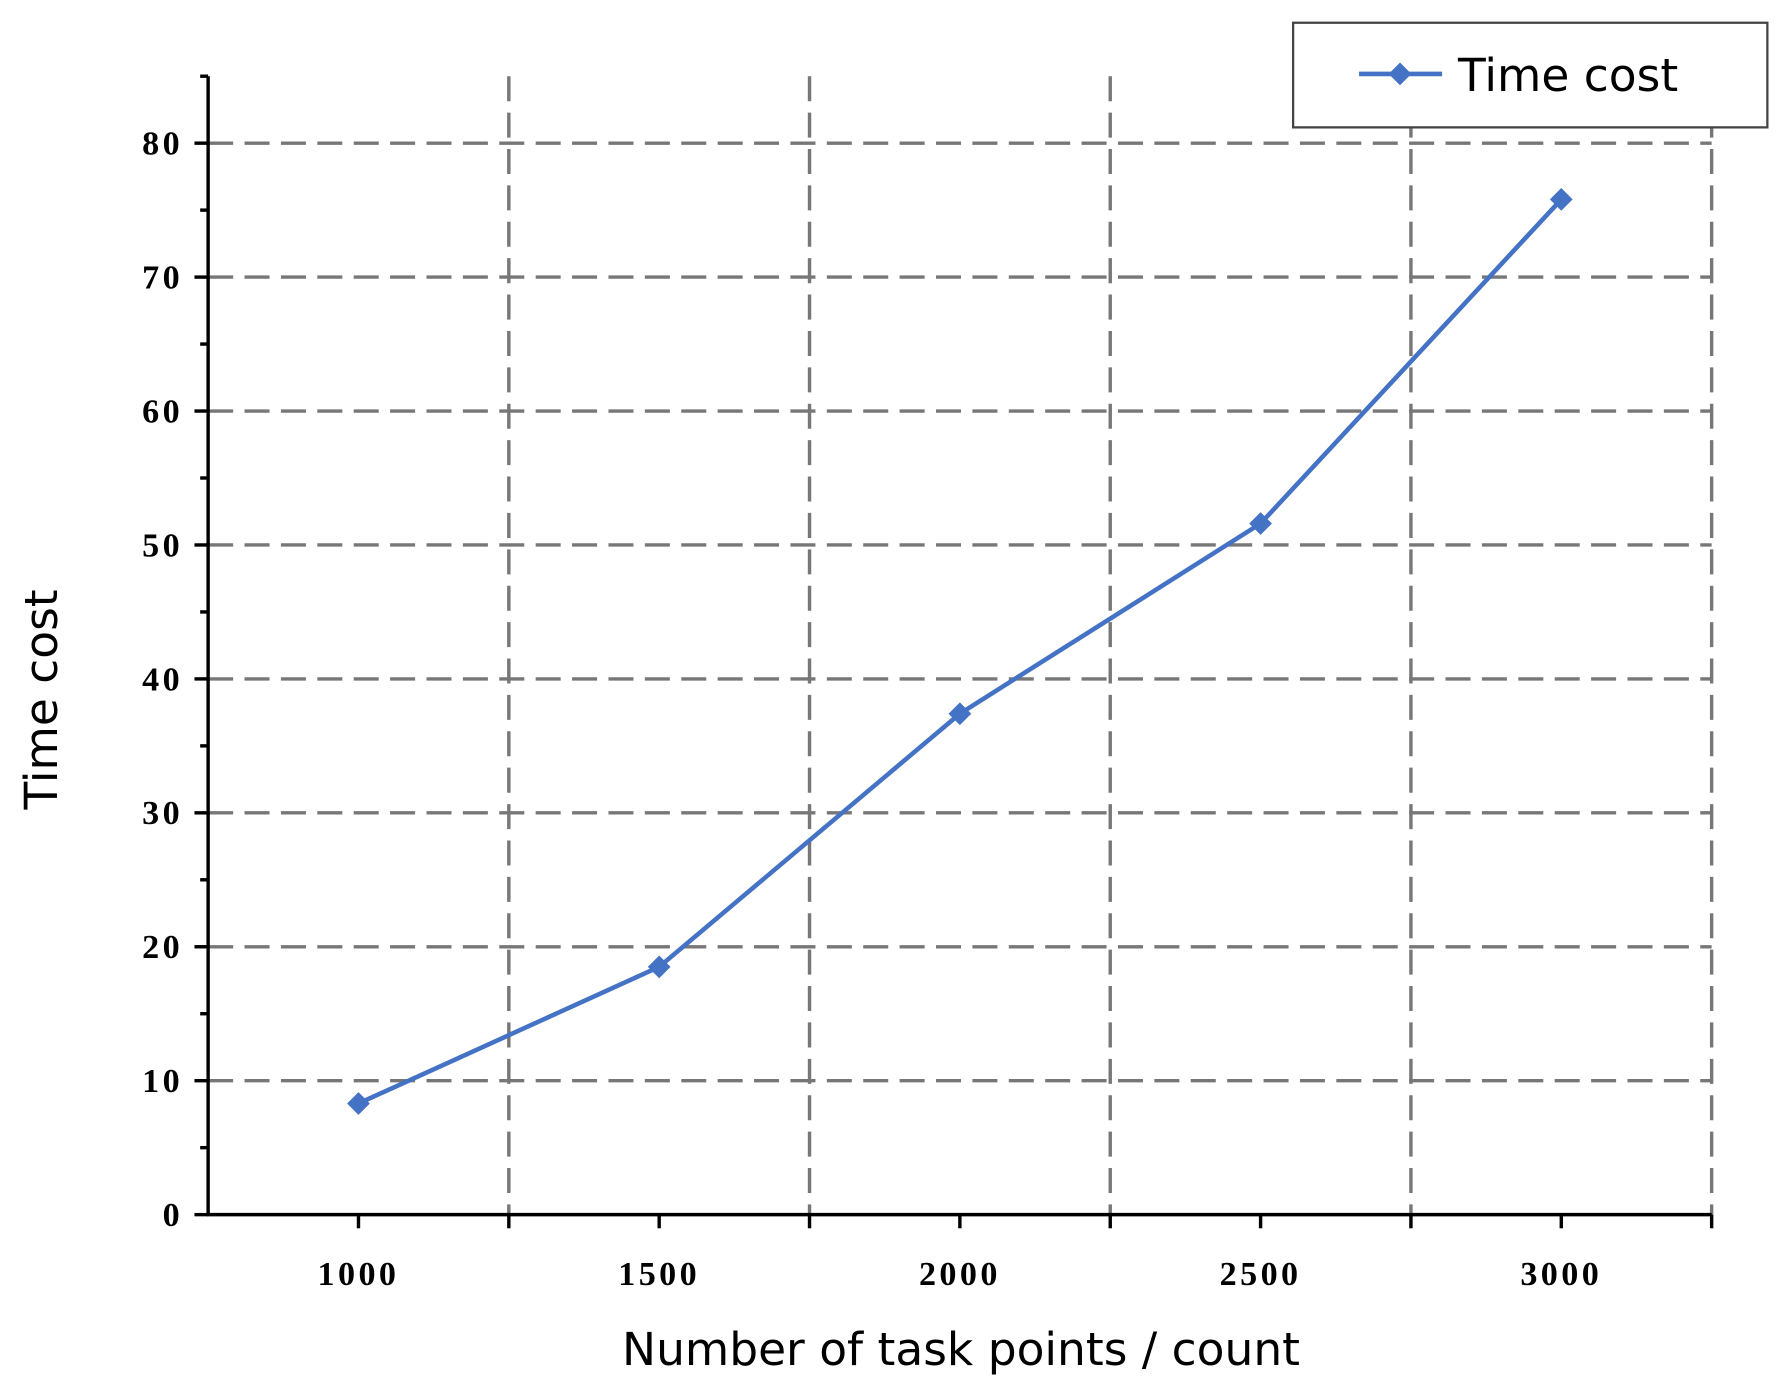 This screenshot has height=1393, width=1781. What do you see at coordinates (162, 144) in the screenshot?
I see `y-tick-label: 80` at bounding box center [162, 144].